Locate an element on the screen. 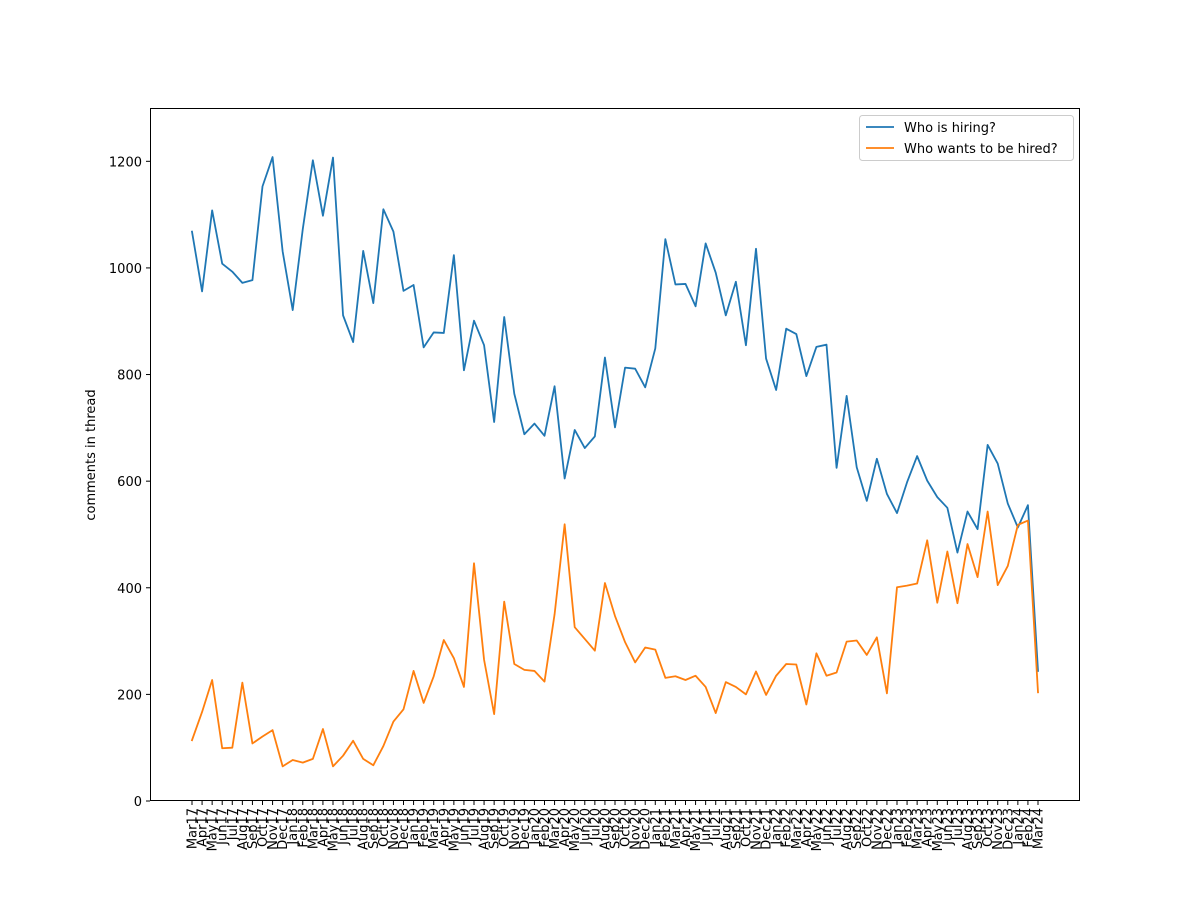 Image resolution: width=1200 pixels, height=900 pixels. x-tick-label: Apr17 is located at coordinates (203, 827).